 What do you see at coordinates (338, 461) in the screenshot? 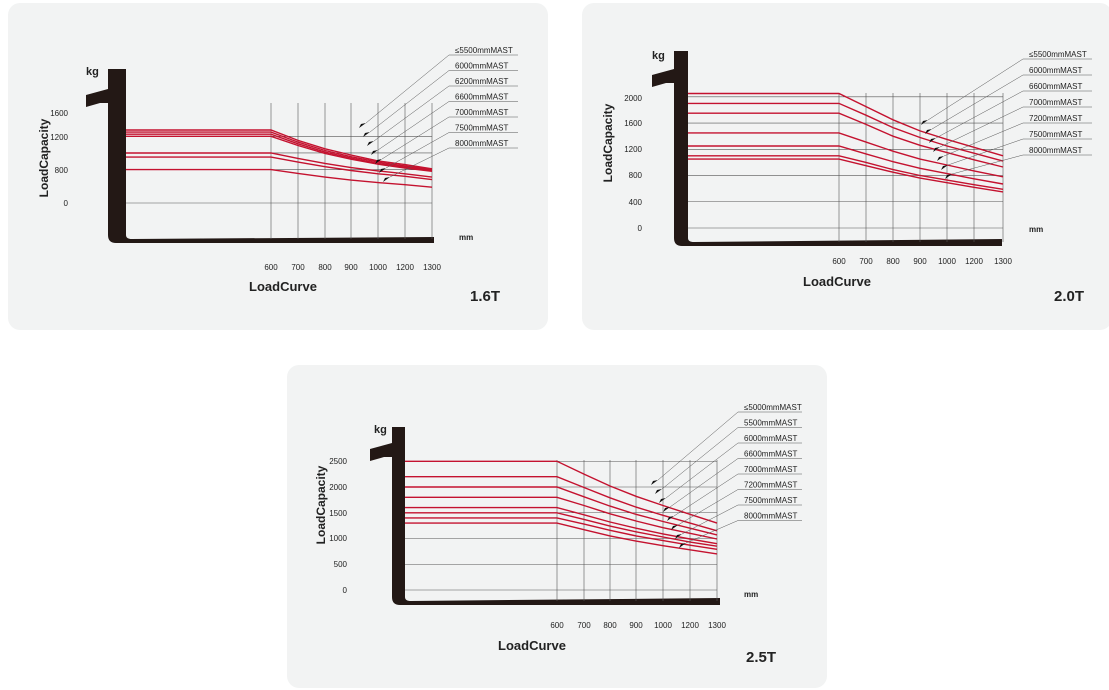
I see `y-tick-label: 2500` at bounding box center [338, 461].